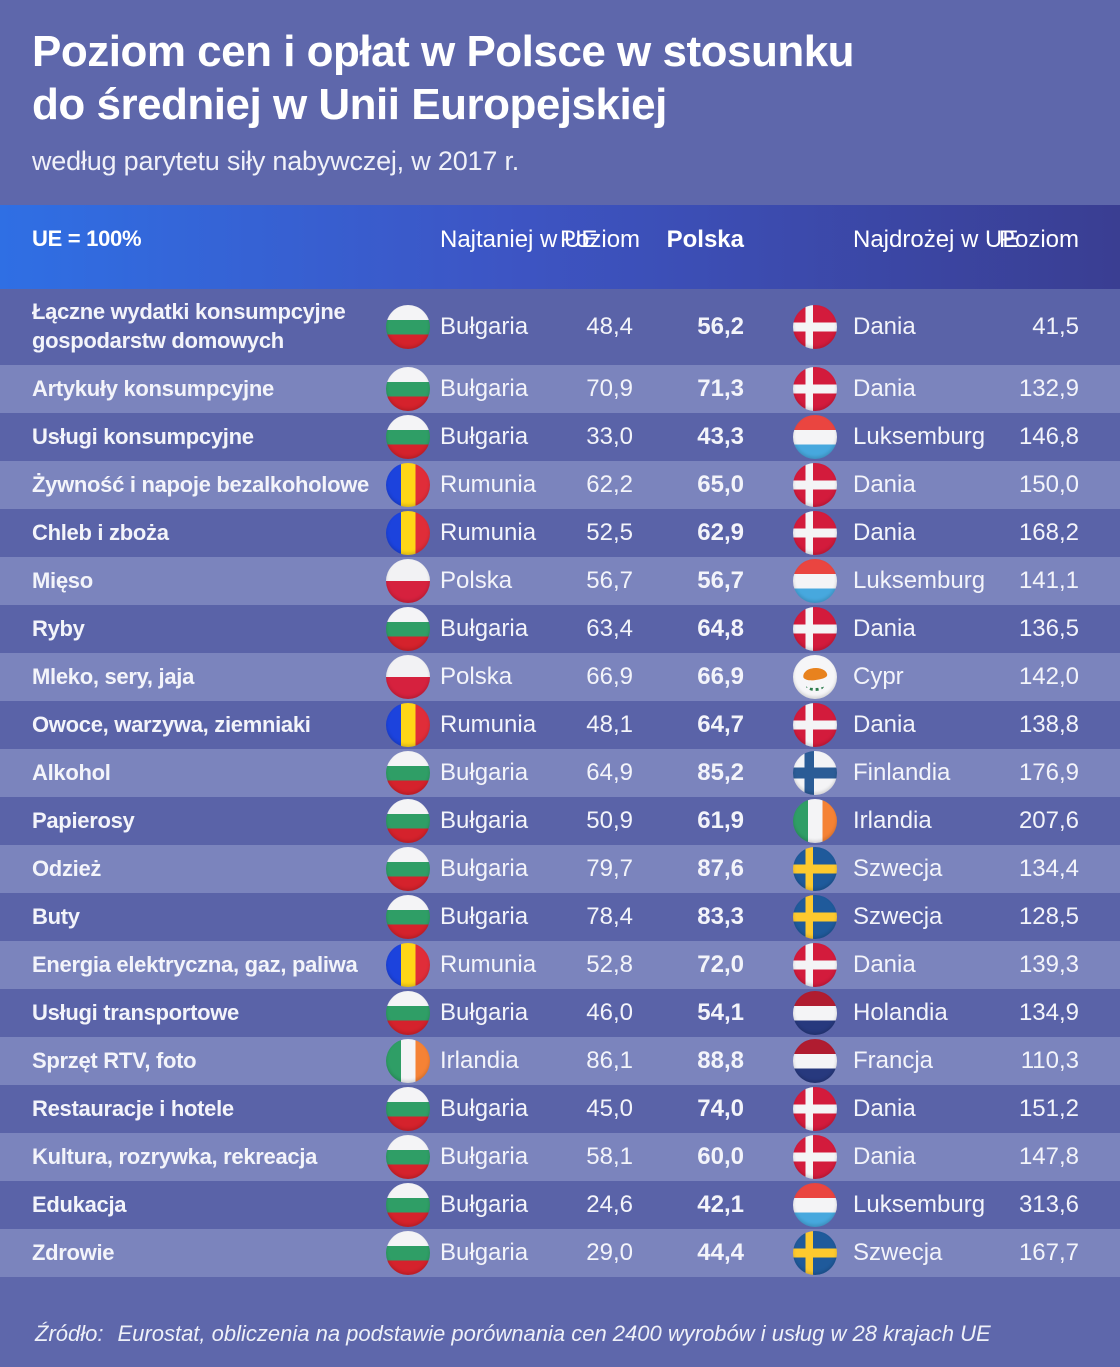 Image resolution: width=1120 pixels, height=1367 pixels. Describe the element at coordinates (878, 676) in the screenshot. I see `expensive-country-label: Cypr` at that location.